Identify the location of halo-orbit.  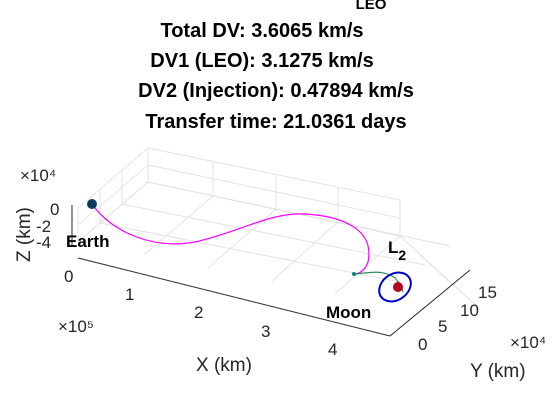
(395, 287).